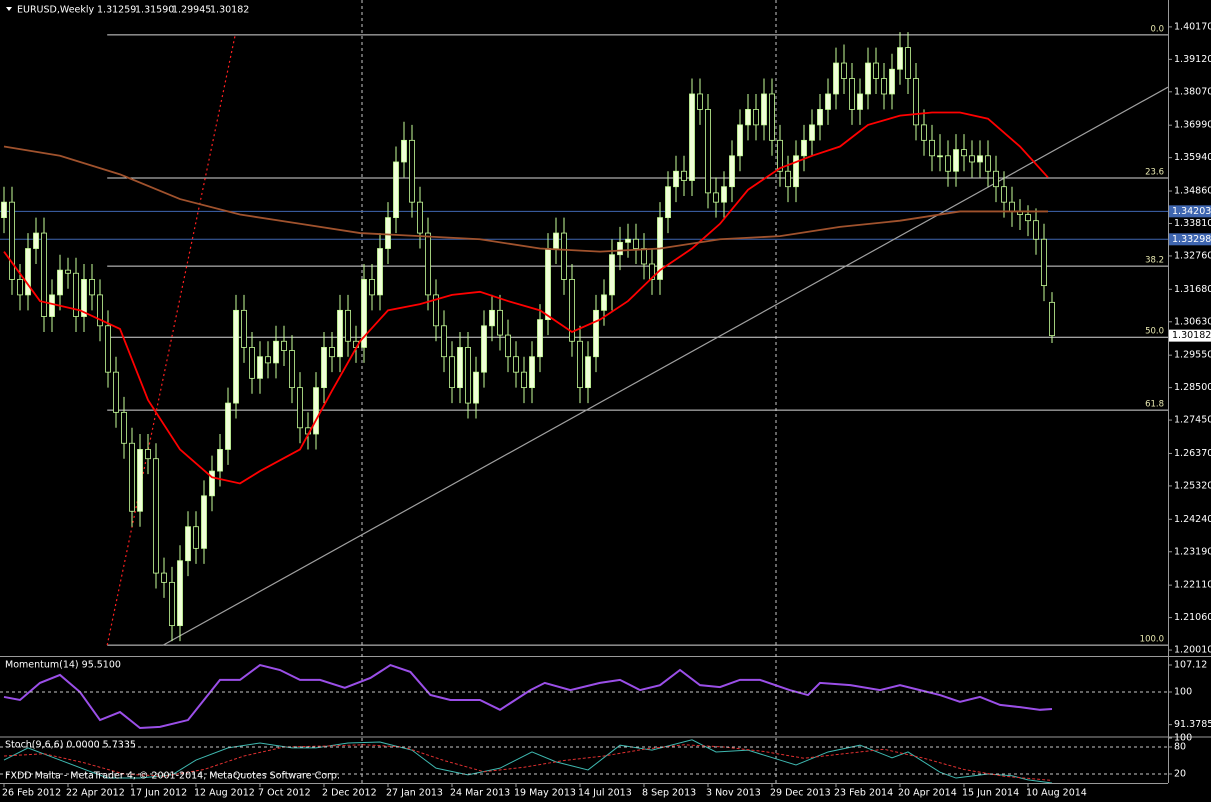 Image resolution: width=1211 pixels, height=802 pixels. Describe the element at coordinates (1192, 321) in the screenshot. I see `y-tick-label: 1.30630` at that location.